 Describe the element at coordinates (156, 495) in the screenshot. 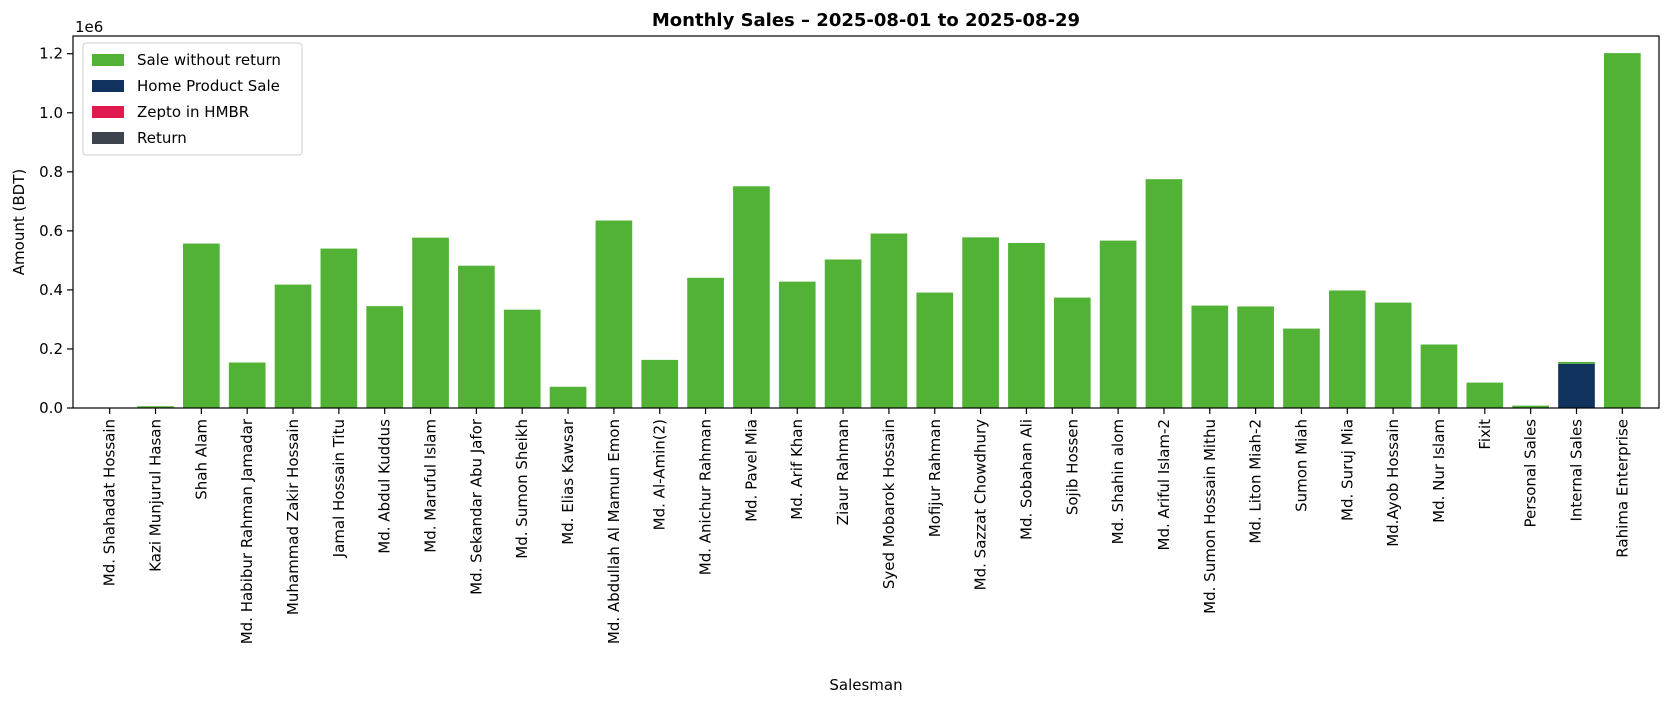

I see `x-tick-label: Kazi Munjurul Hasan` at that location.